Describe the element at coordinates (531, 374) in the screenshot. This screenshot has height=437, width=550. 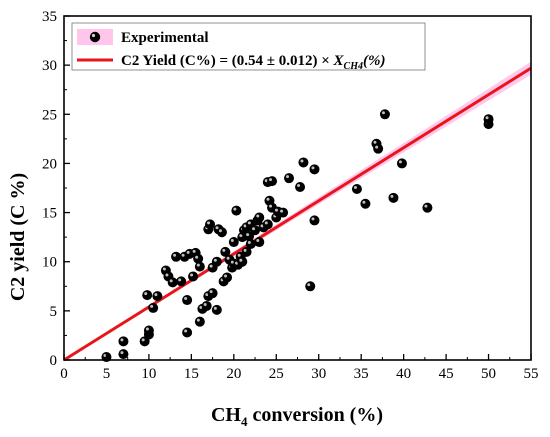
I see `x-tick-label: 55` at that location.